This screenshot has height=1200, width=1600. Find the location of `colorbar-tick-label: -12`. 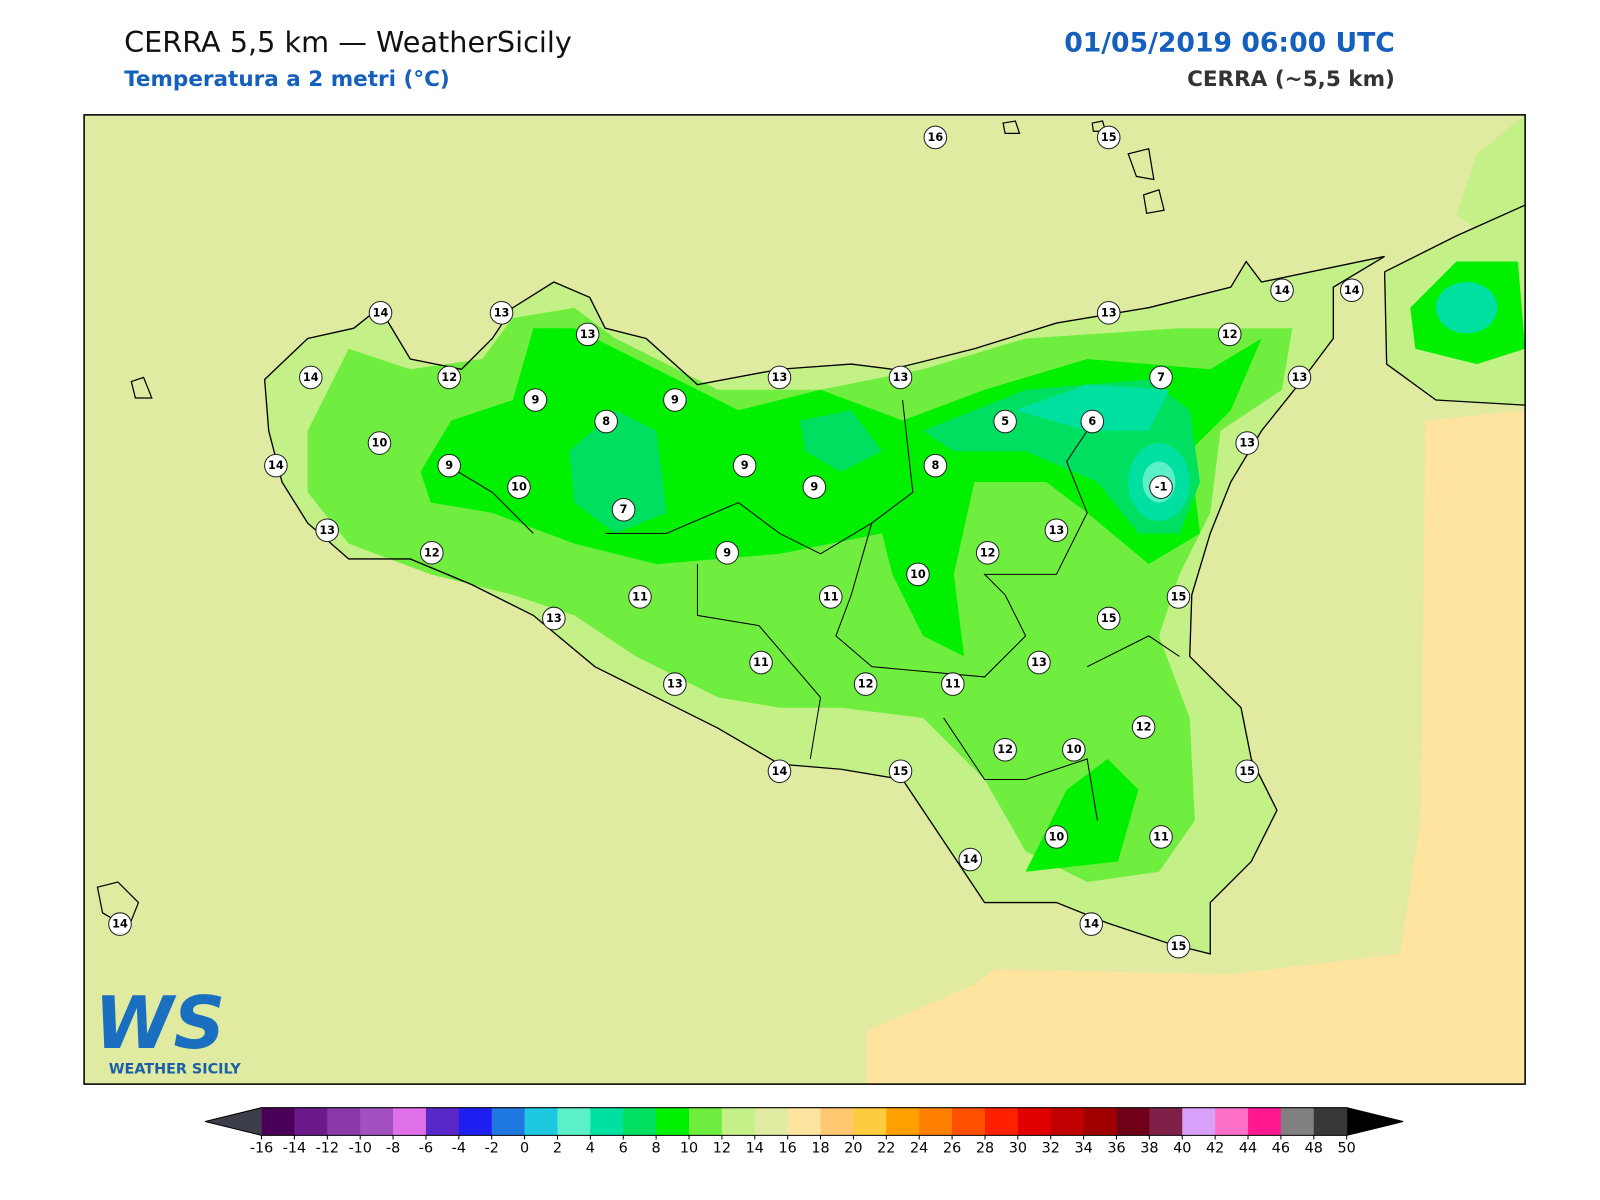

colorbar-tick-label: -12 is located at coordinates (327, 1149).